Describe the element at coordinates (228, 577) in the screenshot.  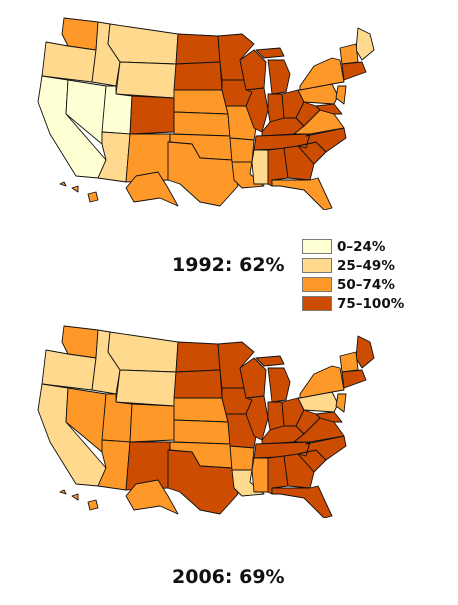
I see `map-caption-2006: 2006: 69%` at that location.